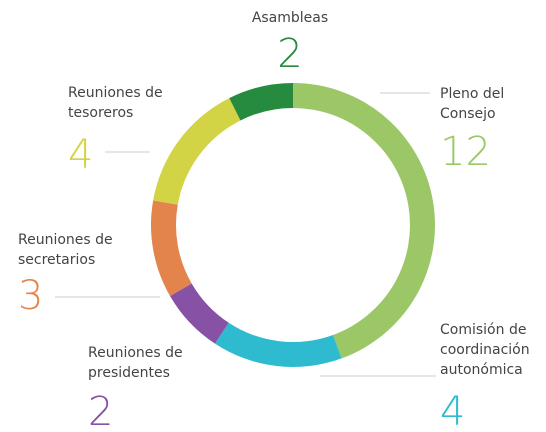  What do you see at coordinates (485, 350) in the screenshot?
I see `category-label: Comisión de coordinación autonómica` at bounding box center [485, 350].